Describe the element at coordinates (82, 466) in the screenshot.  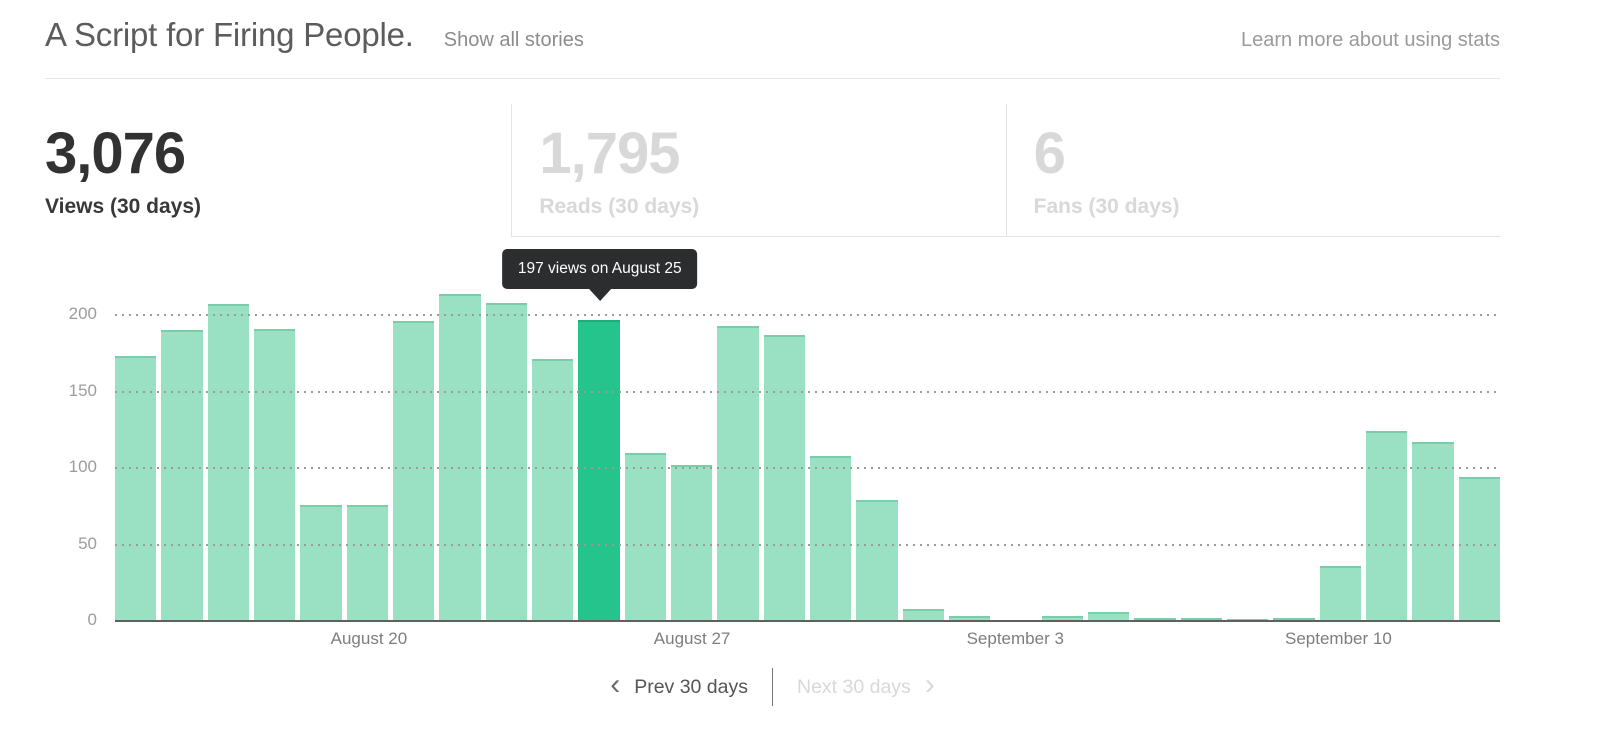
I see `y-tick-100: 100` at that location.